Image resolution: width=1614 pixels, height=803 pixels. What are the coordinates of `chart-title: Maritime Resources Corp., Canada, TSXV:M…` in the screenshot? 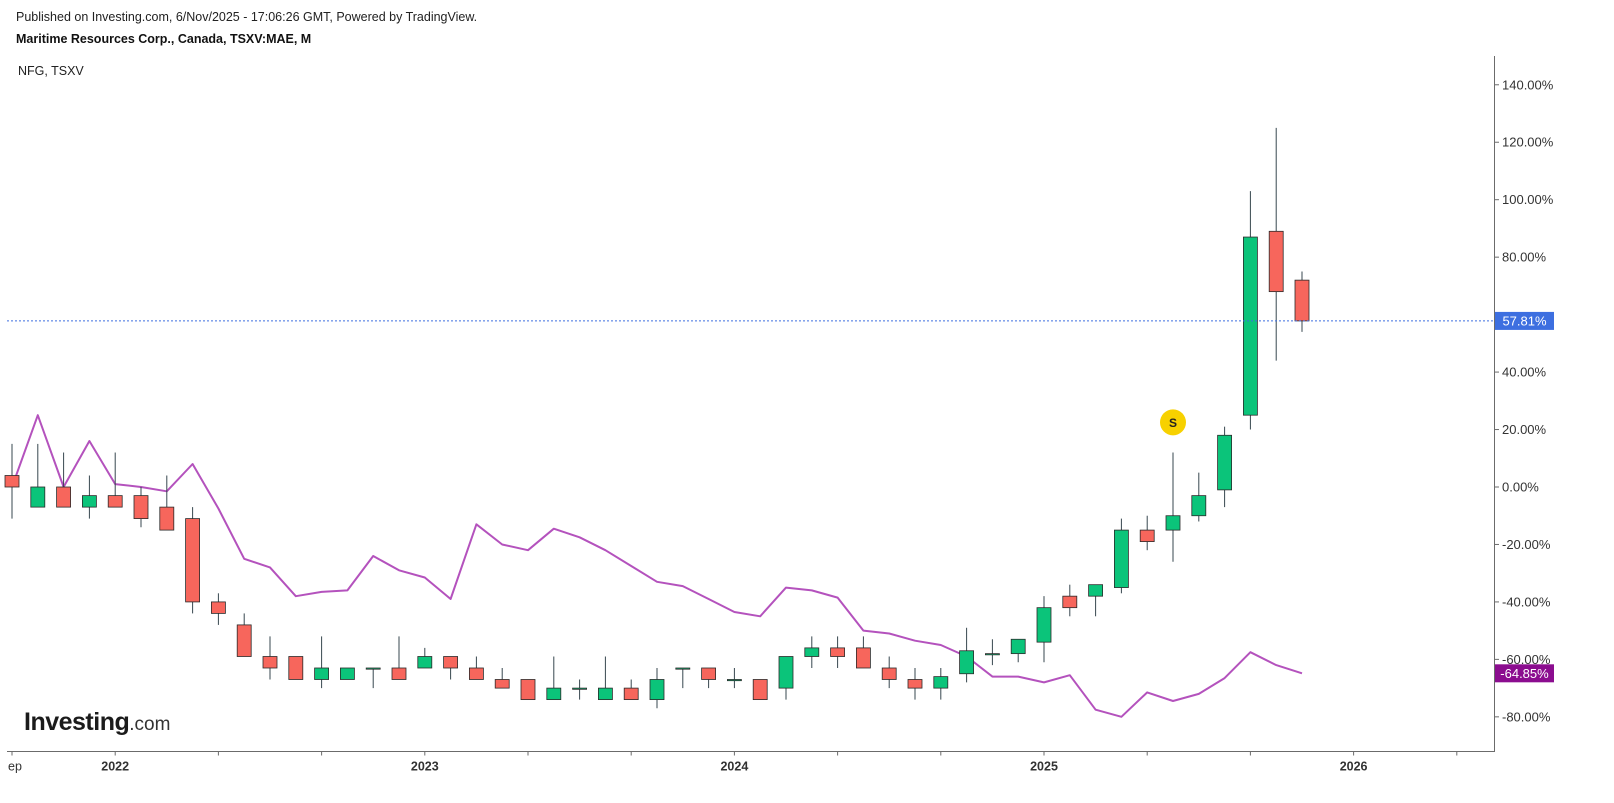 It's located at (164, 39).